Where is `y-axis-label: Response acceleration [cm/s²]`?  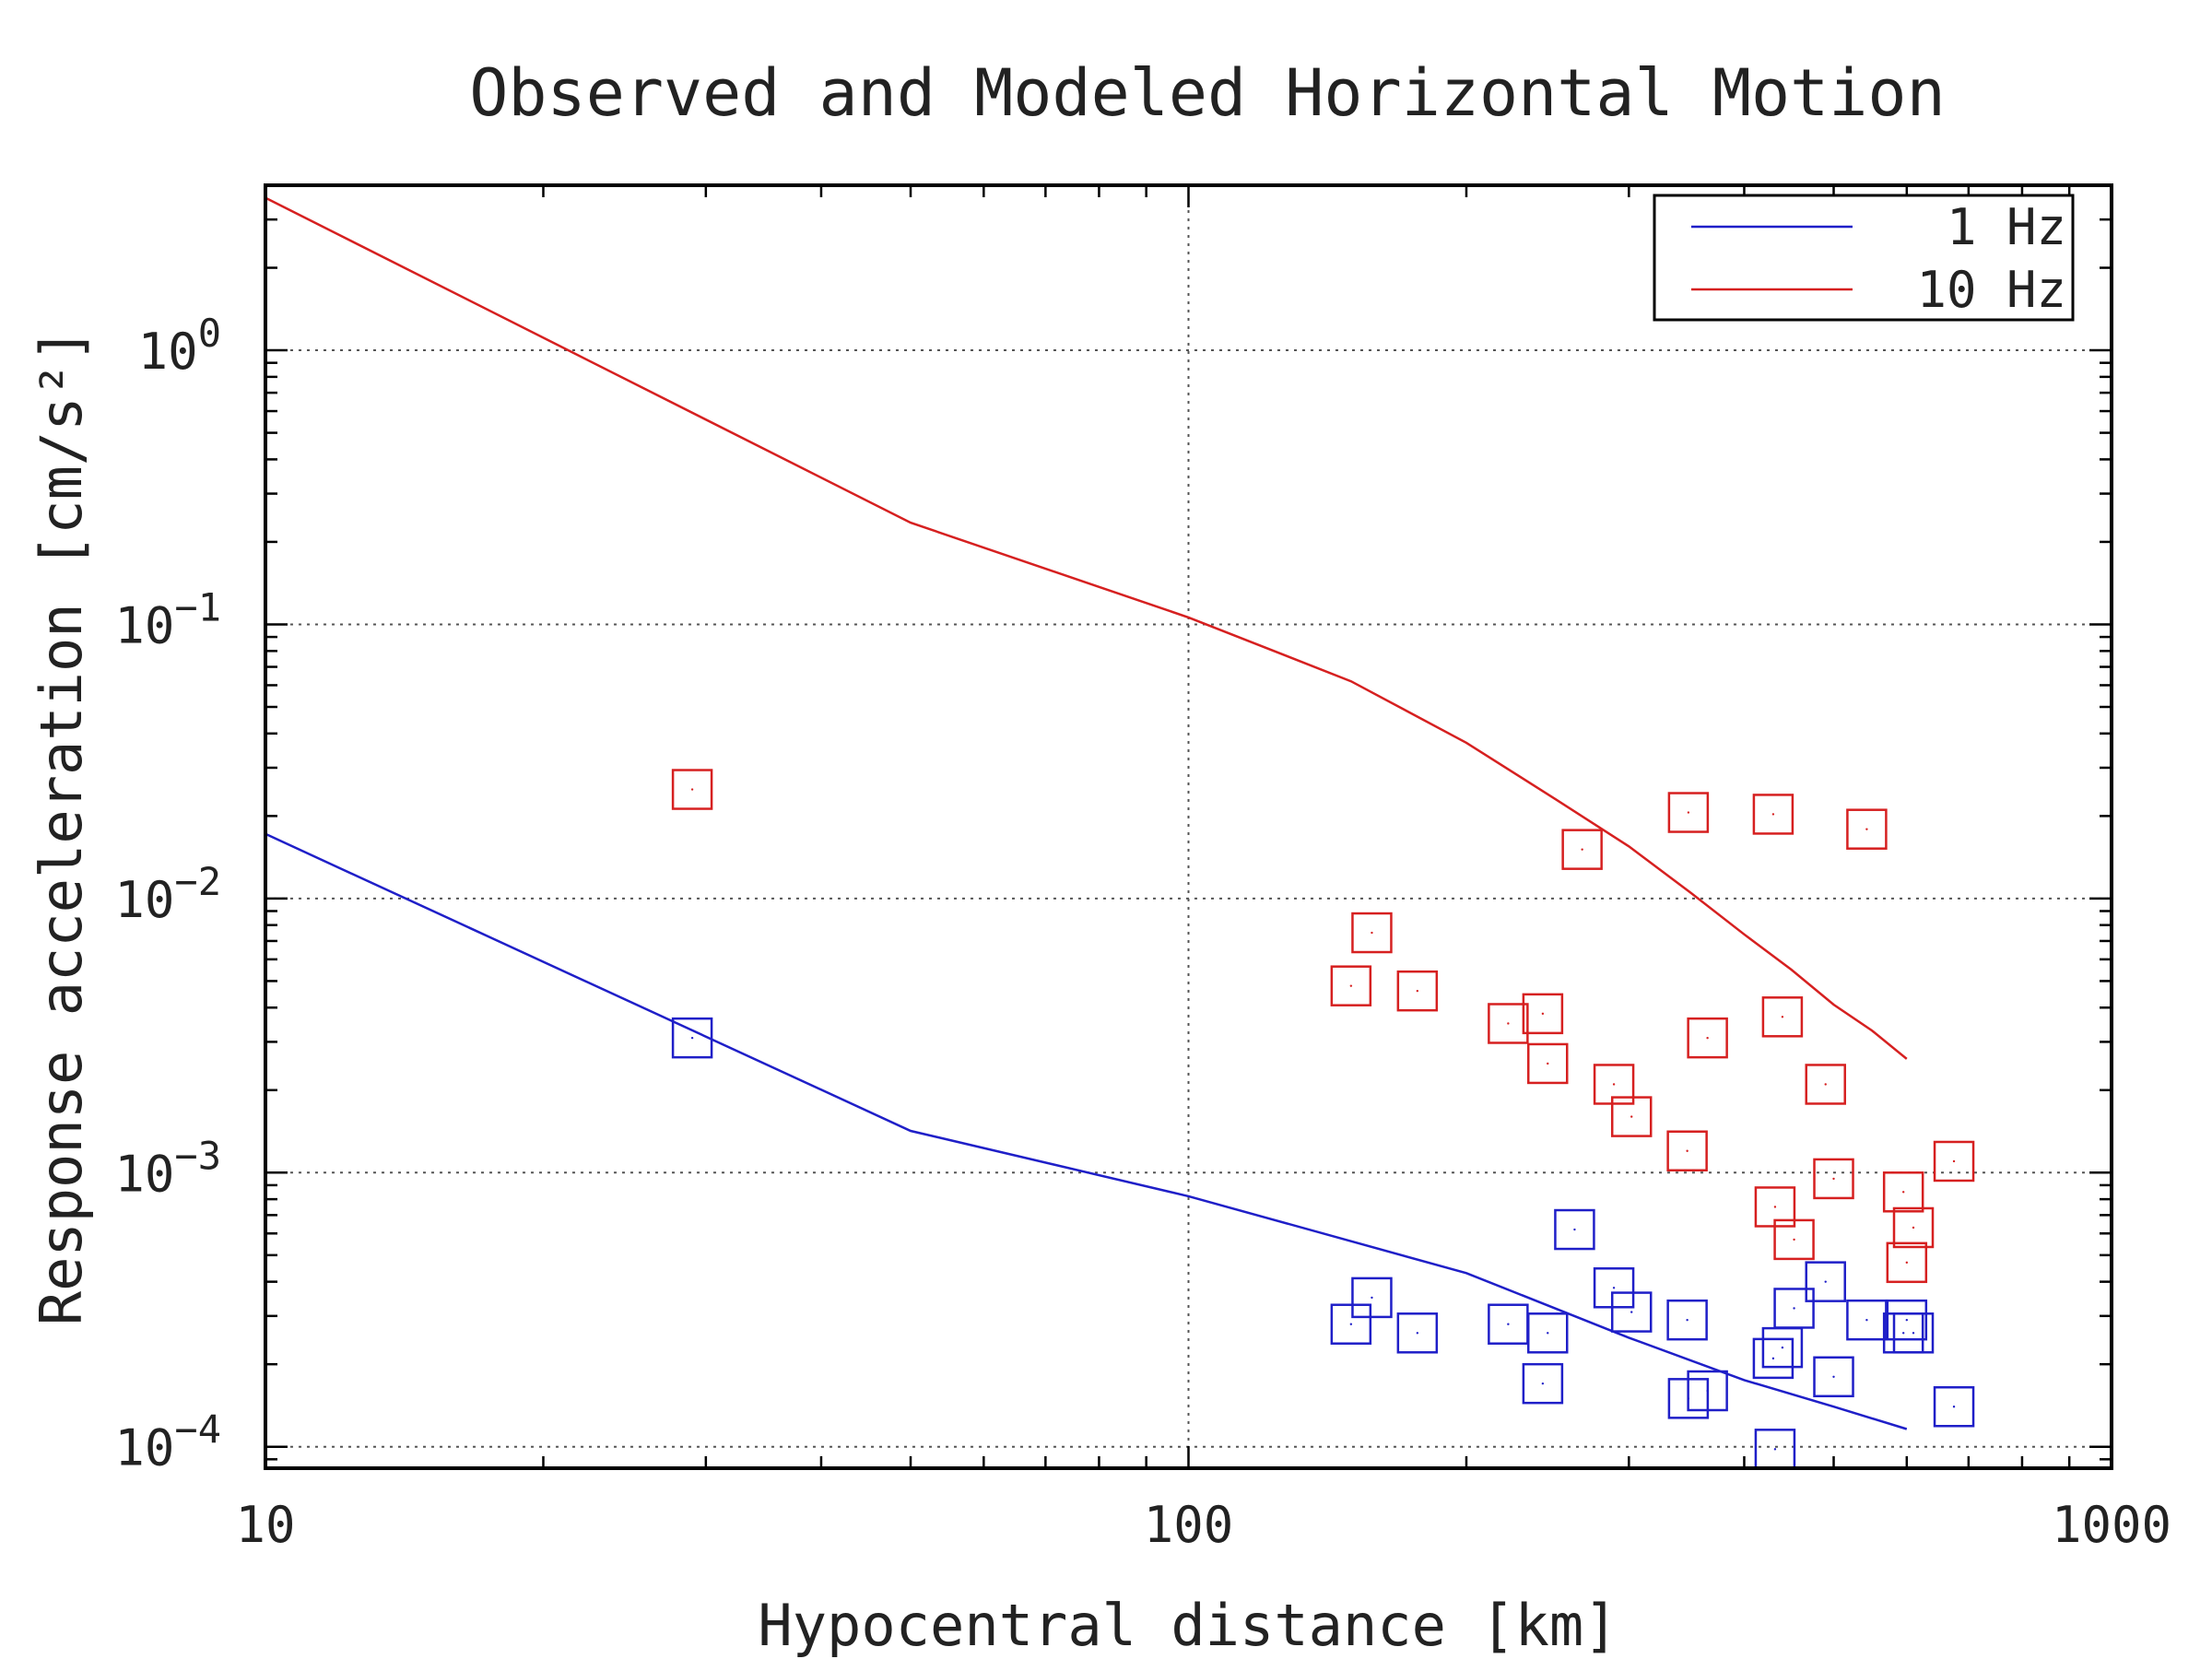 y-axis-label: Response acceleration [cm/s²] is located at coordinates (61, 827).